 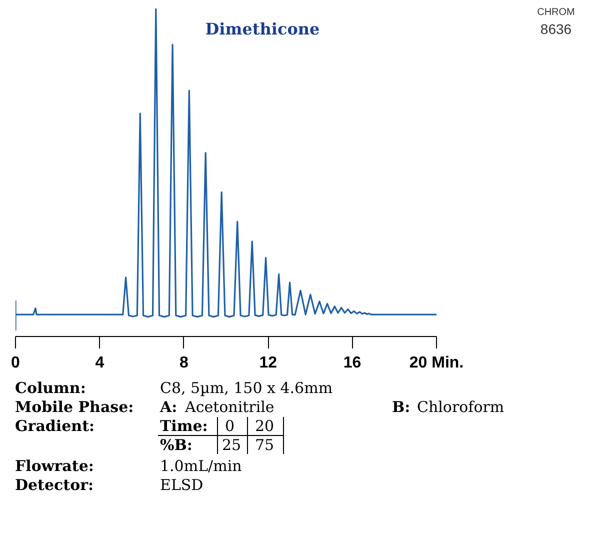 I want to click on text: Mobile Phase:, so click(x=74, y=407).